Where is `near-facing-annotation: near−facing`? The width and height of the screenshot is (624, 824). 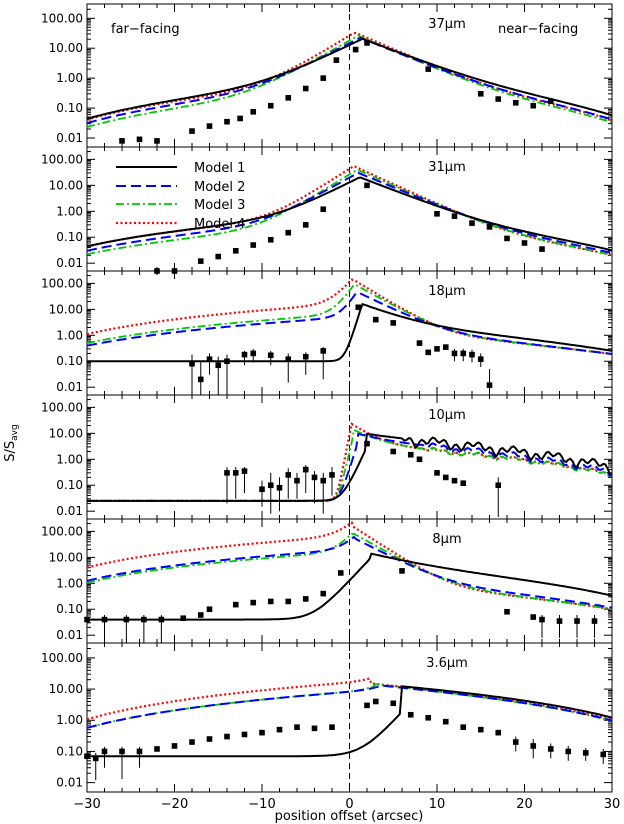
near-facing-annotation: near−facing is located at coordinates (538, 29).